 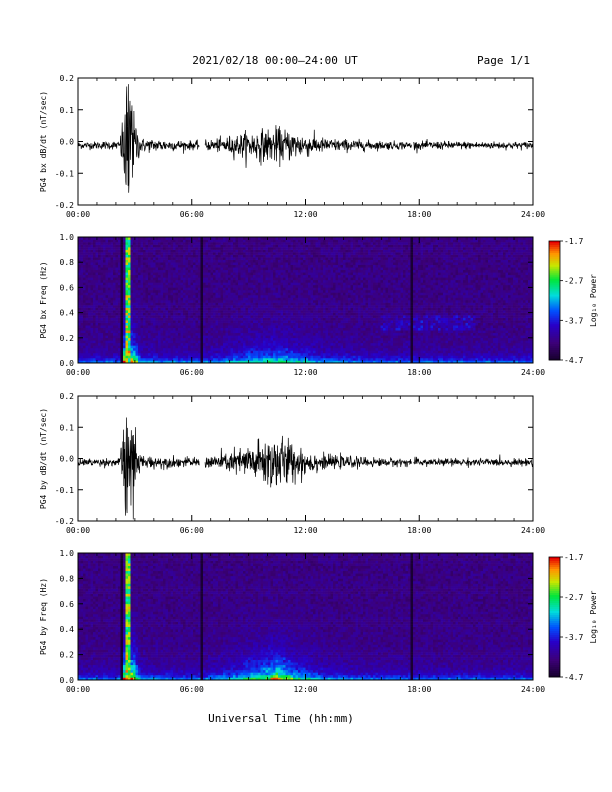 What do you see at coordinates (503, 60) in the screenshot?
I see `page-label: Page 1/1` at bounding box center [503, 60].